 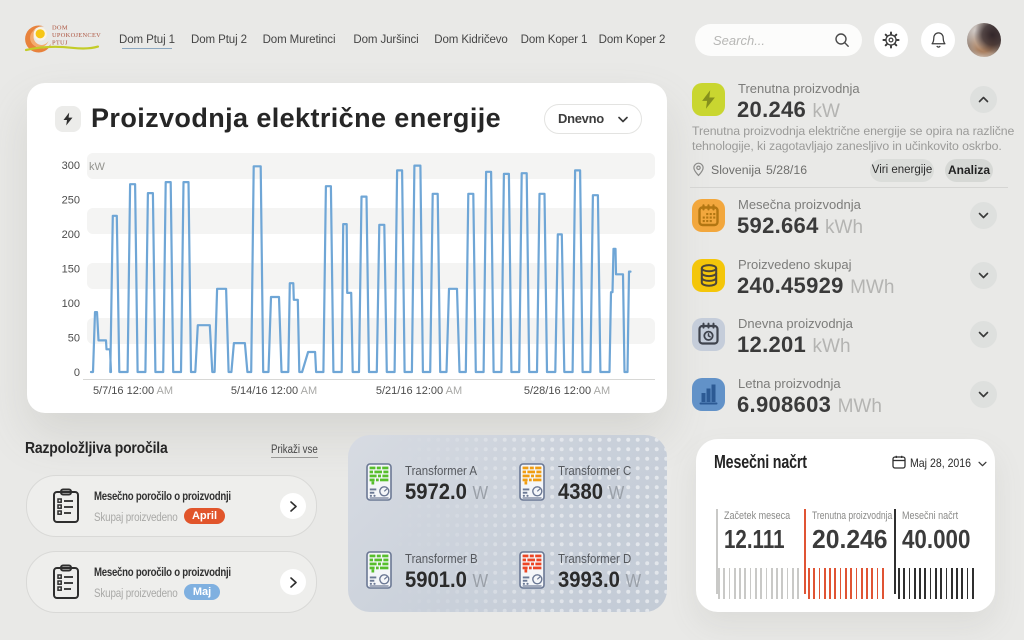 I want to click on svg-text: 250, so click(x=71, y=201).